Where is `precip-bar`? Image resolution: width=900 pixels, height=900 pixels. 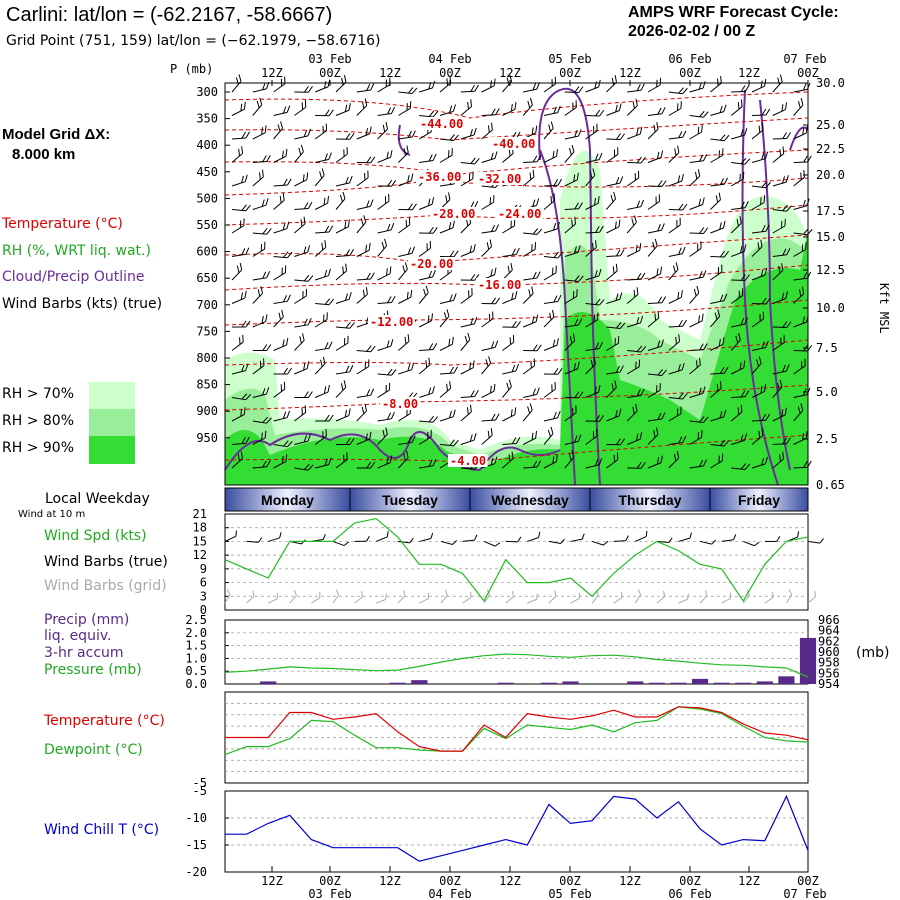 precip-bar is located at coordinates (570, 682).